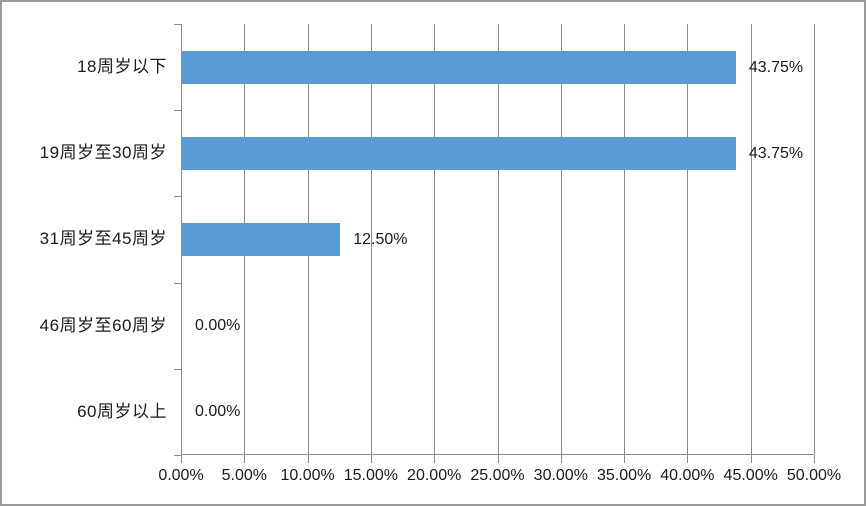 This screenshot has height=506, width=866. What do you see at coordinates (103, 325) in the screenshot?
I see `category-label: 46周岁至60周岁` at bounding box center [103, 325].